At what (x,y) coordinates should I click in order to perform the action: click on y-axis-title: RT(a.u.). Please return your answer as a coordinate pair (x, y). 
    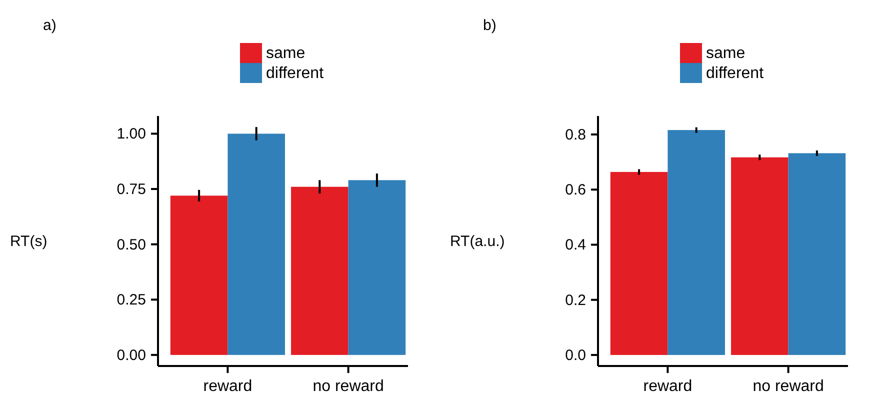
    Looking at the image, I should click on (477, 241).